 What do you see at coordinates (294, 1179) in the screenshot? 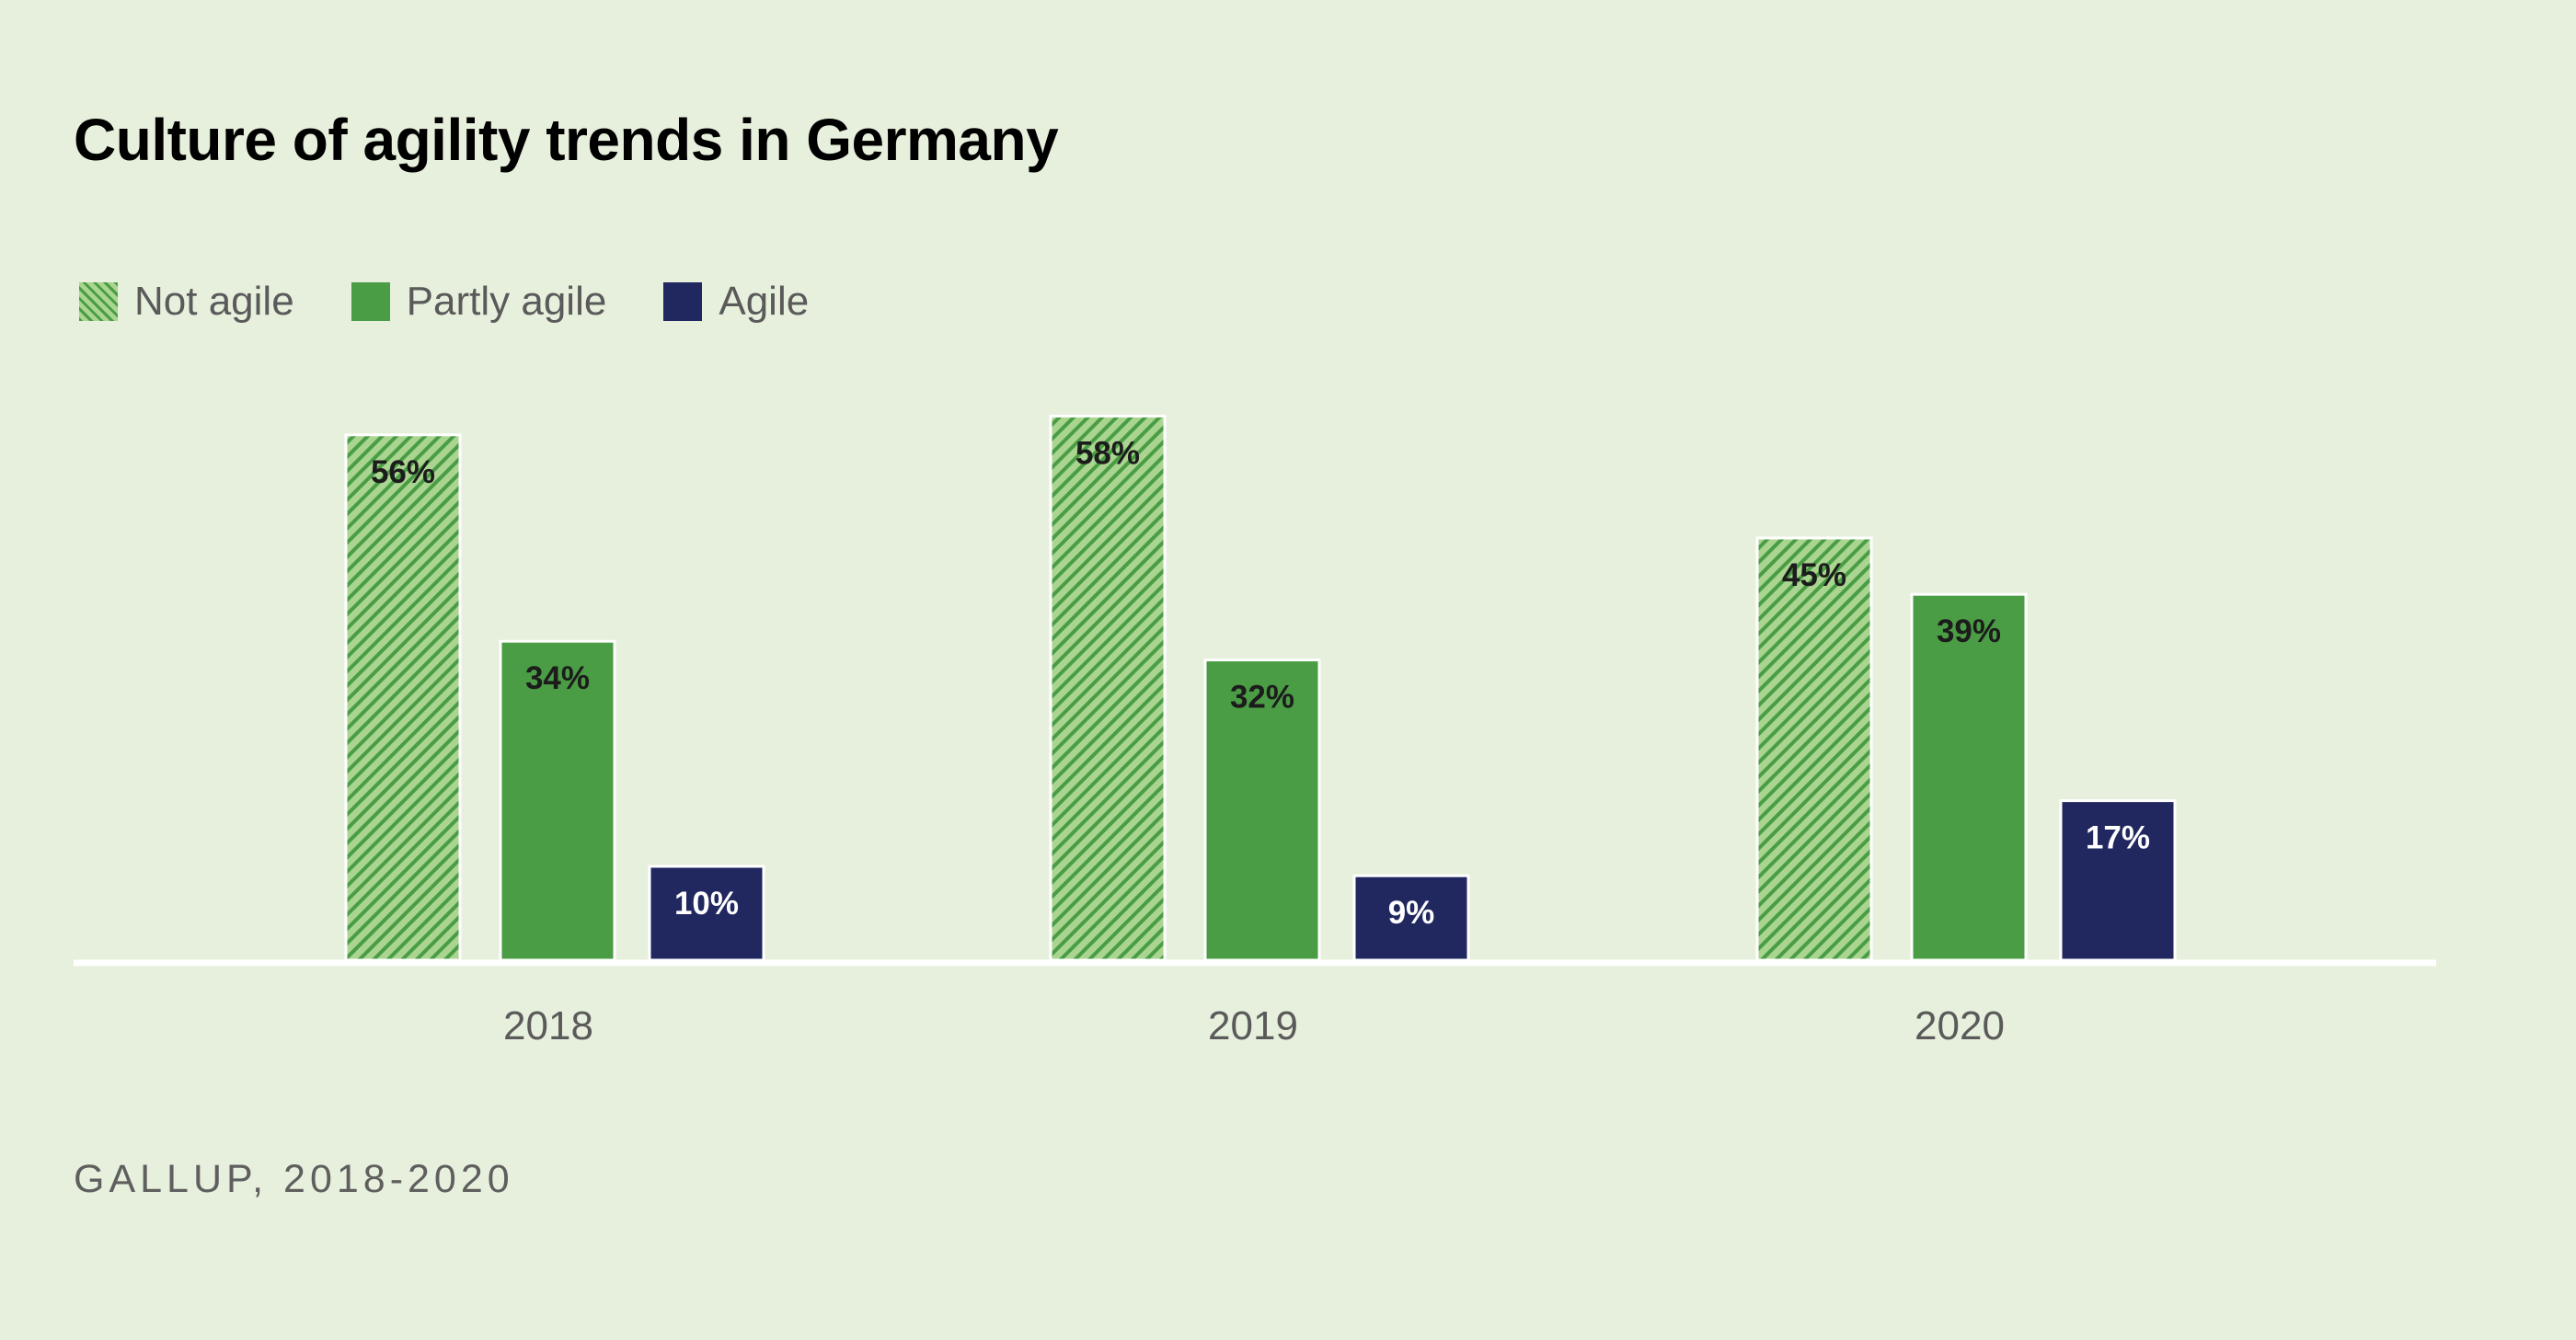
I see `source-note: GALLUP, 2018-2020` at bounding box center [294, 1179].